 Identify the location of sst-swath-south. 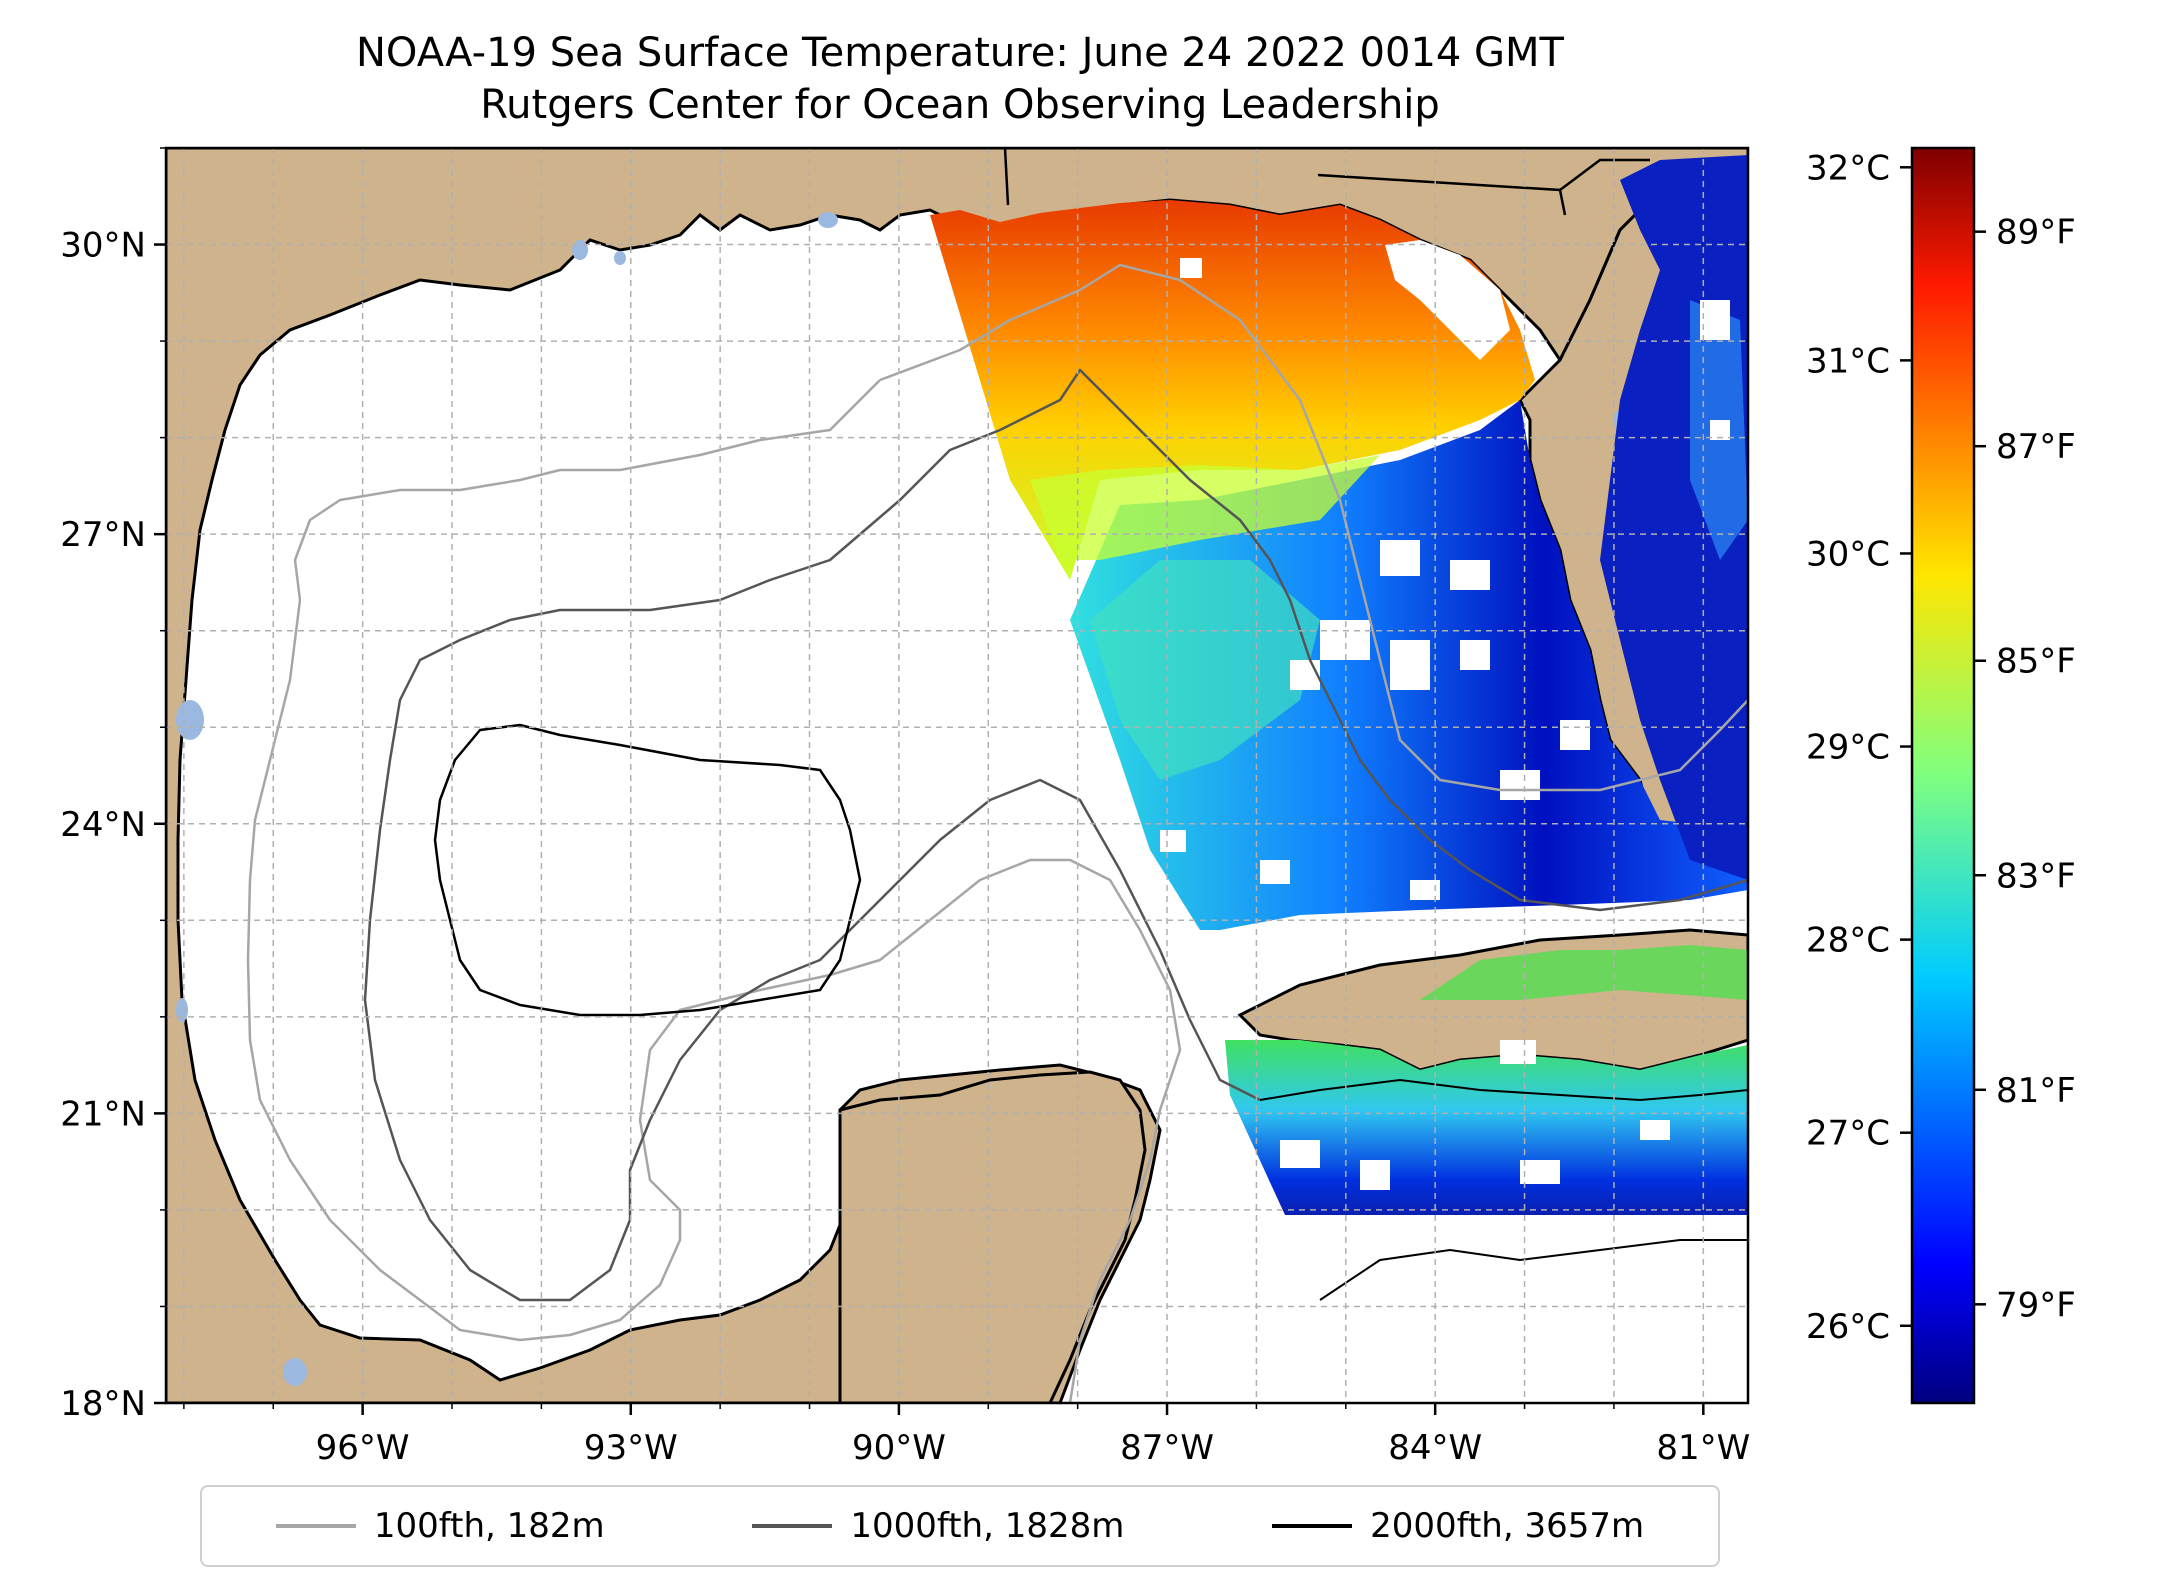
(1486, 1127).